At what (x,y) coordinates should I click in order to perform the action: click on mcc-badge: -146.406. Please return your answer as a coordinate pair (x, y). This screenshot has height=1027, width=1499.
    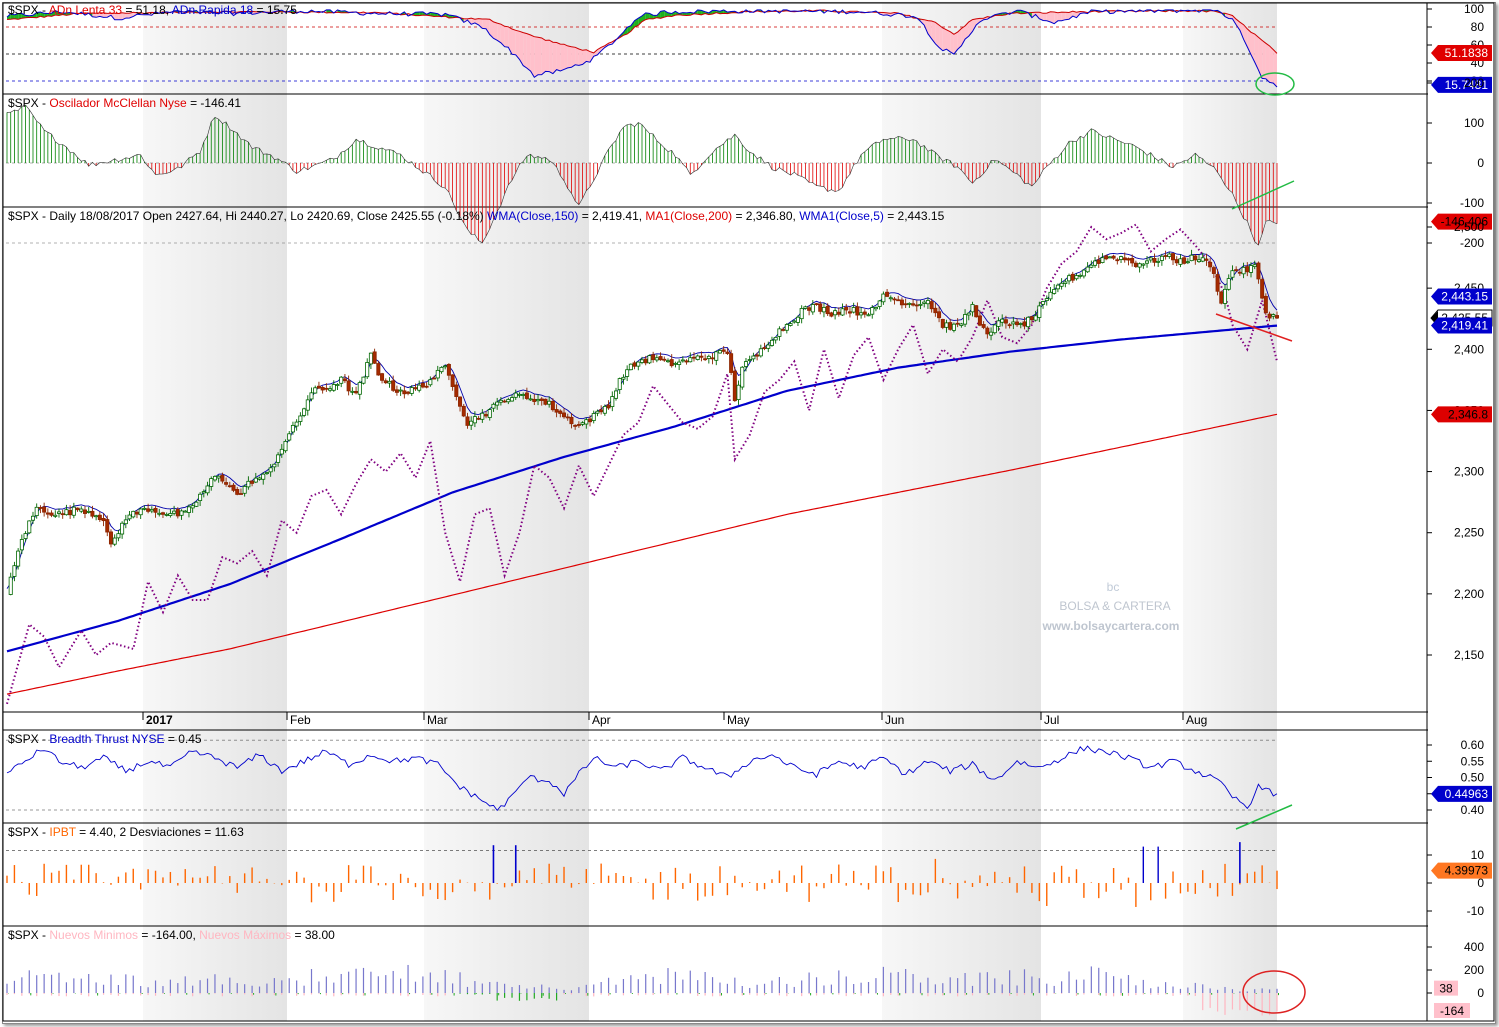
    Looking at the image, I should click on (1465, 222).